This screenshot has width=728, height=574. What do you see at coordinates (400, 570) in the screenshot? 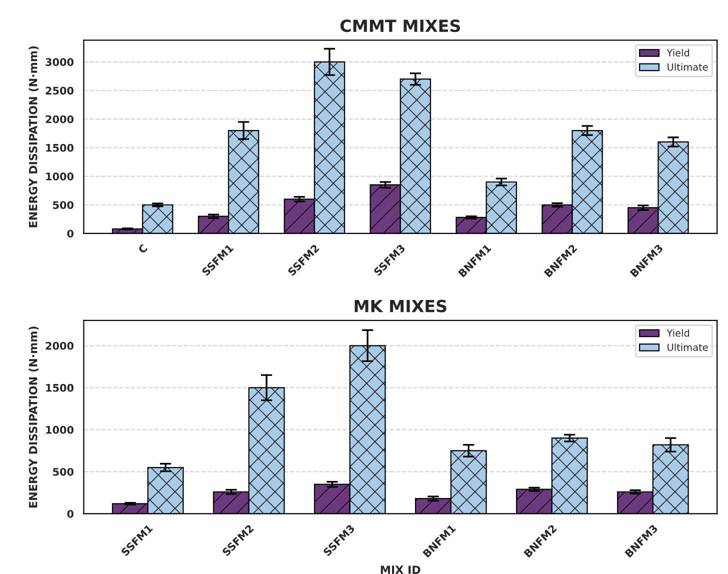
I see `x-axis-title: MIX ID` at bounding box center [400, 570].